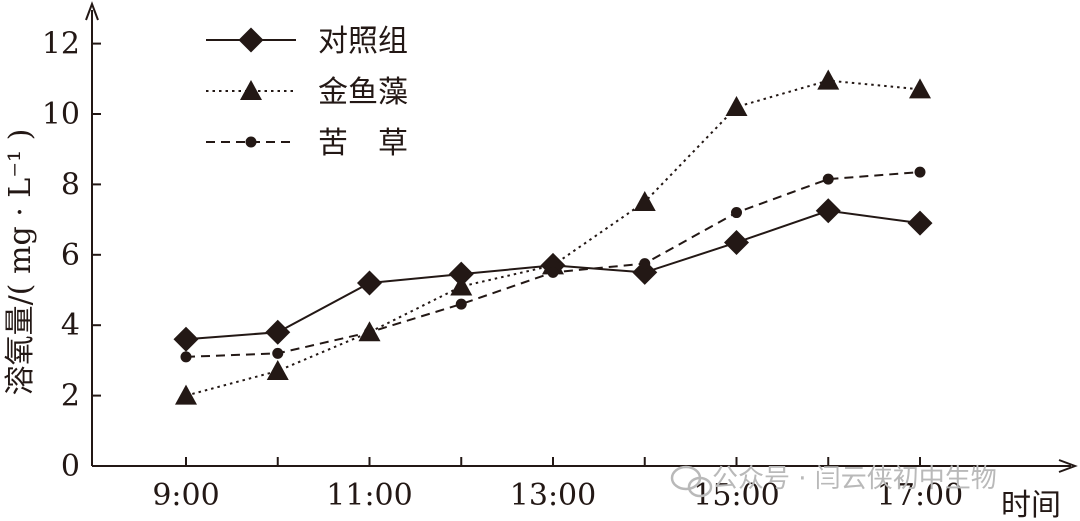 This screenshot has width=1080, height=521. Describe the element at coordinates (70, 466) in the screenshot. I see `y-tick-label: 0` at that location.